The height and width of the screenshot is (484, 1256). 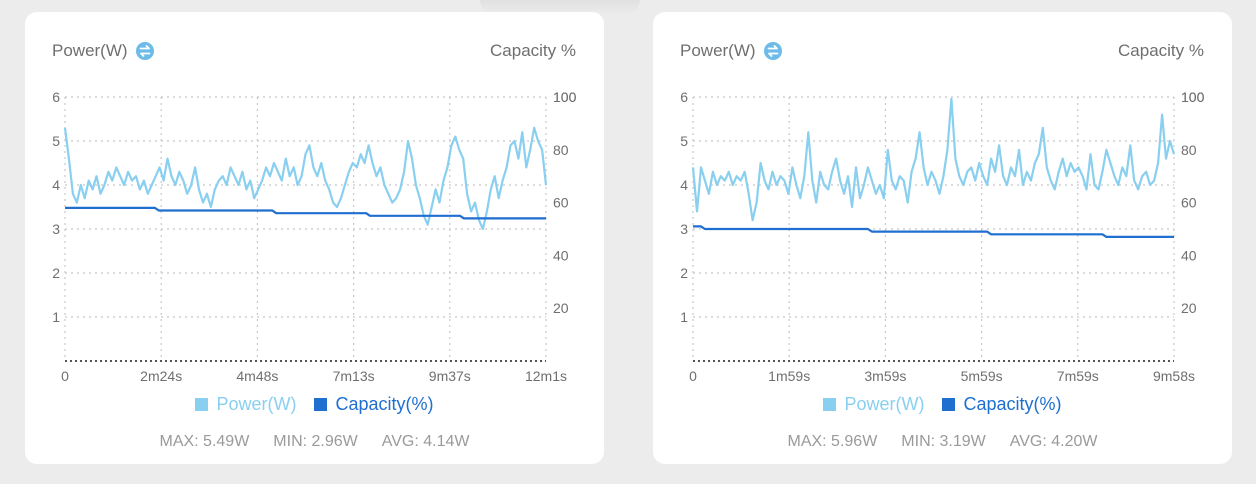 I want to click on x-tick-label: 4m48s, so click(x=257, y=376).